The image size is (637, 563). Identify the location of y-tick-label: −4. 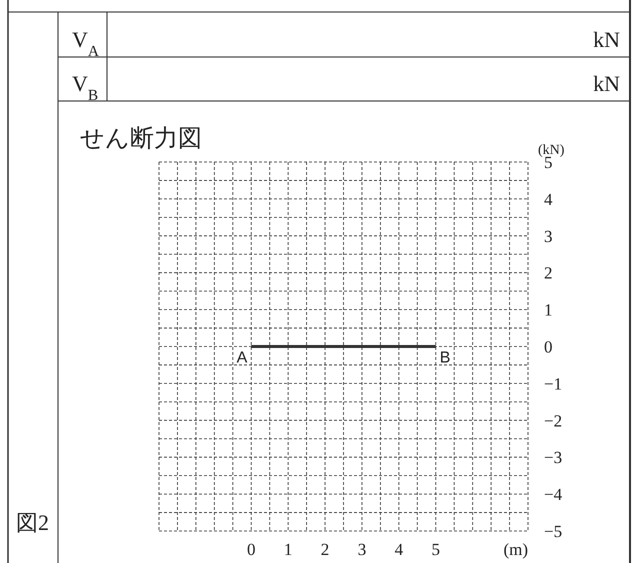
(553, 494).